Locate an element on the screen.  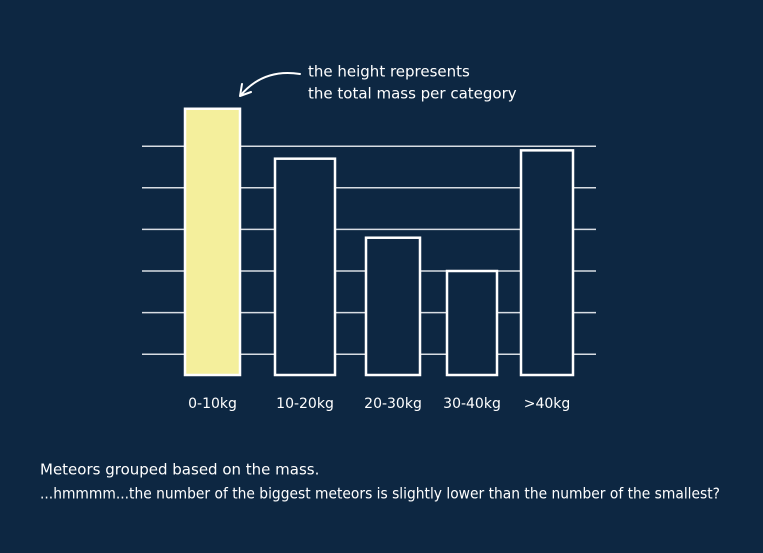
x-tick-label: 0-10kg is located at coordinates (212, 404).